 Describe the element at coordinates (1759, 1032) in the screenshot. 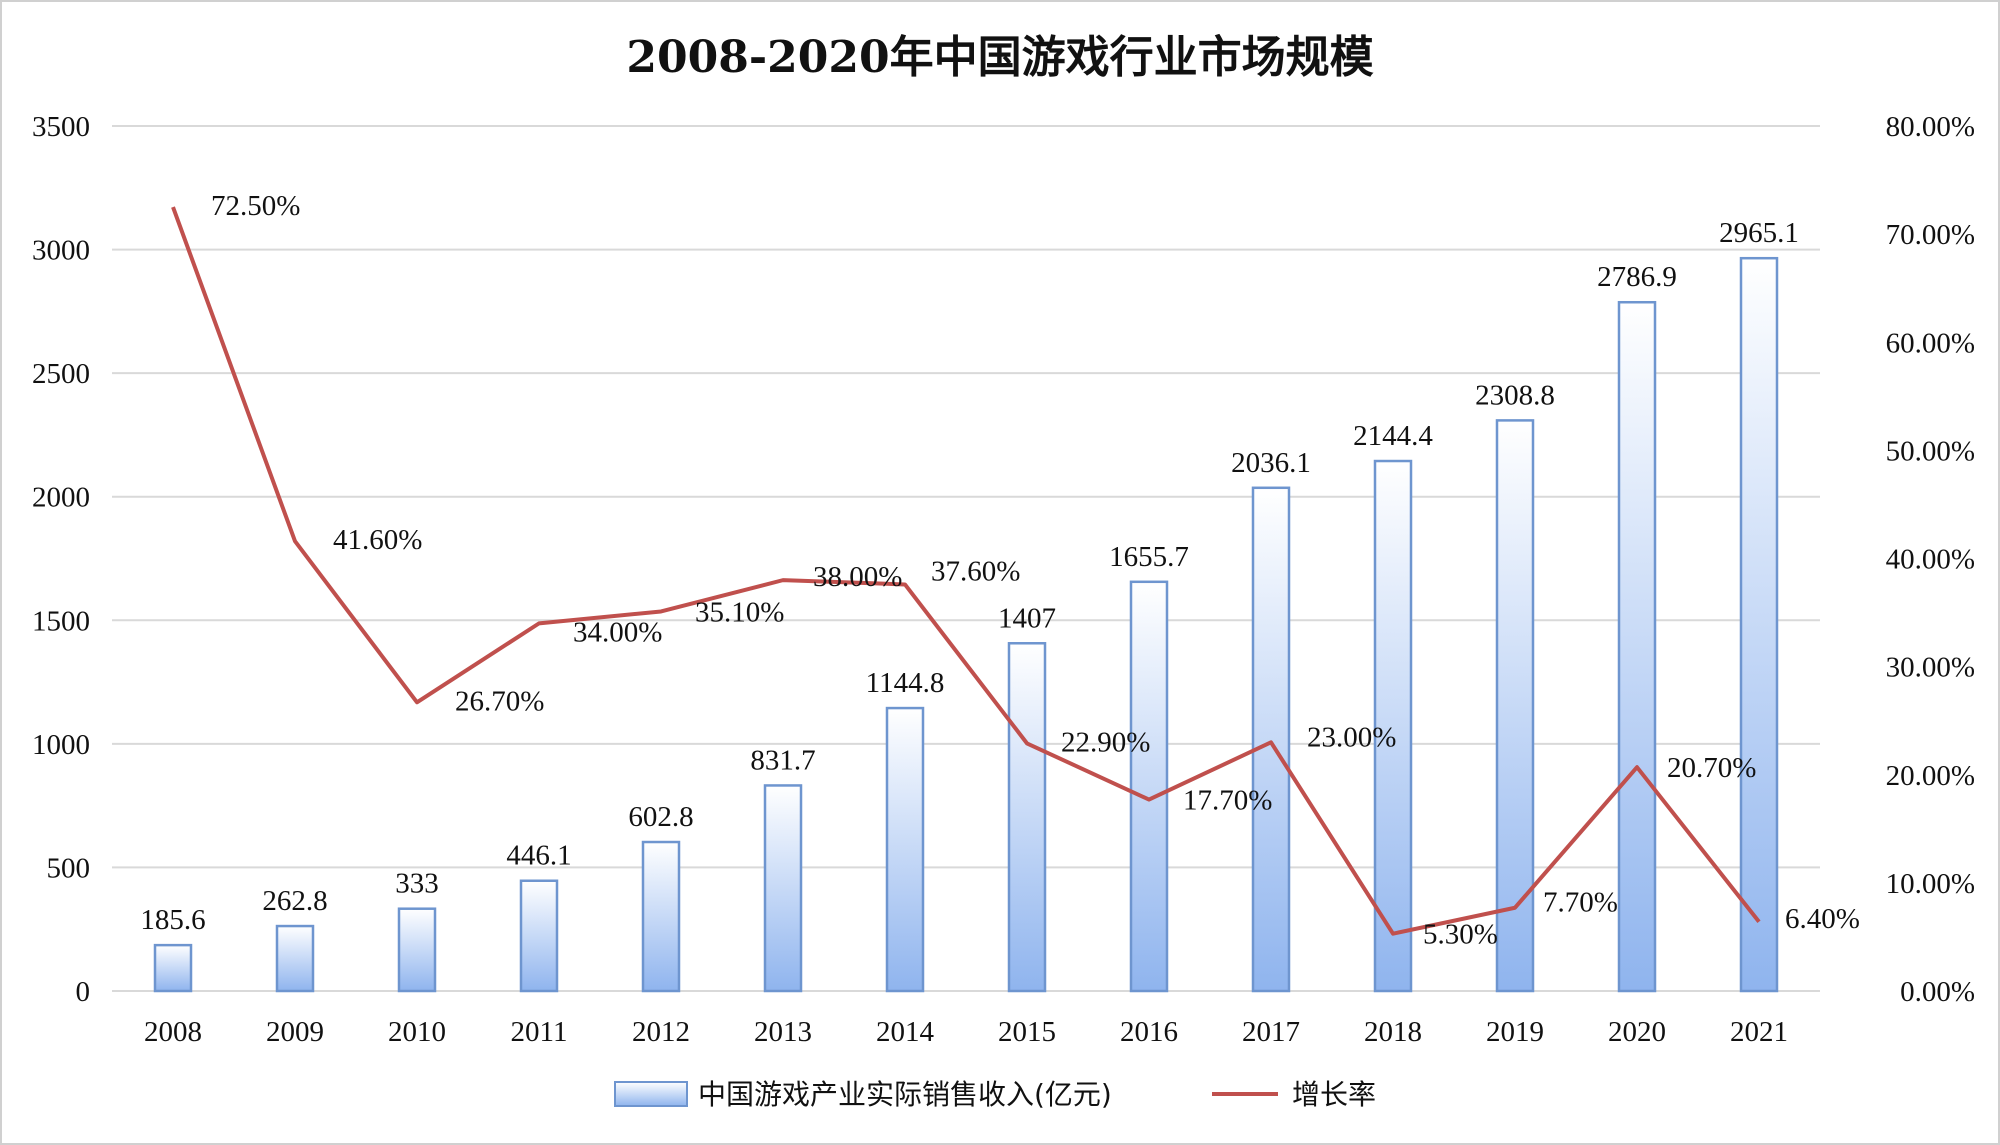

I see `x-tick-label: 2021` at that location.